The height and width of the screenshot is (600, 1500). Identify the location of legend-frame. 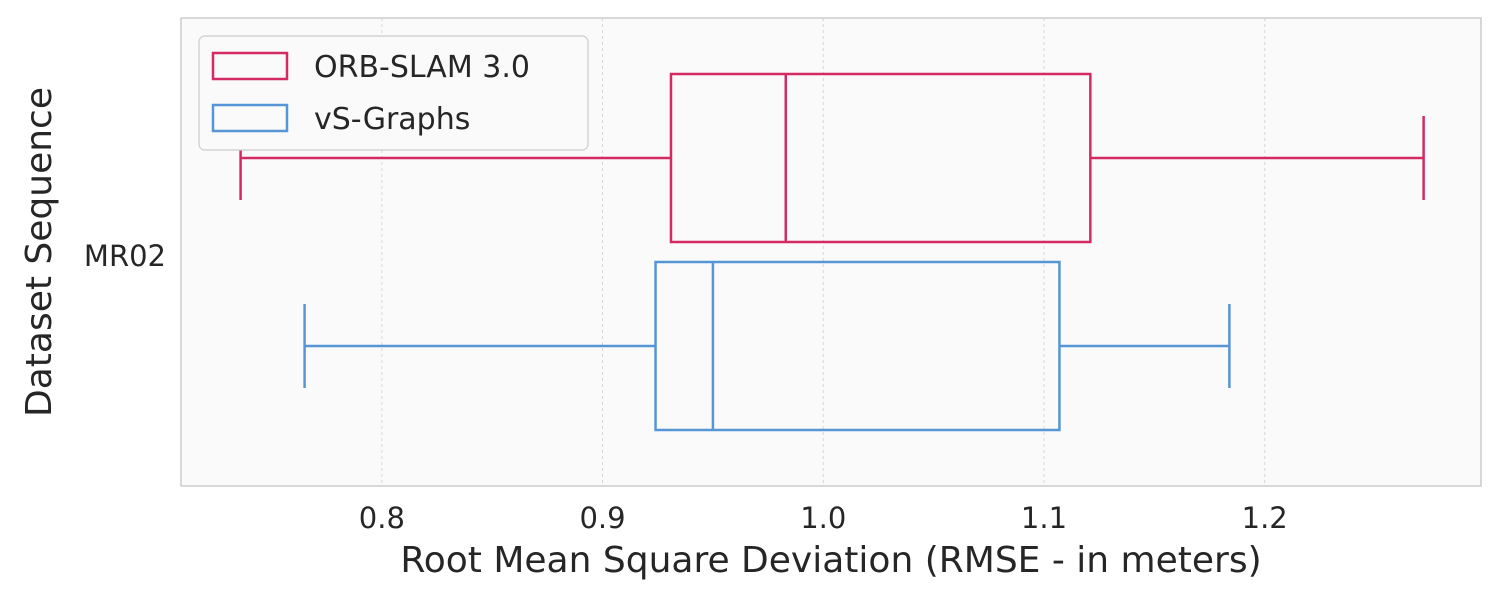
(393, 93).